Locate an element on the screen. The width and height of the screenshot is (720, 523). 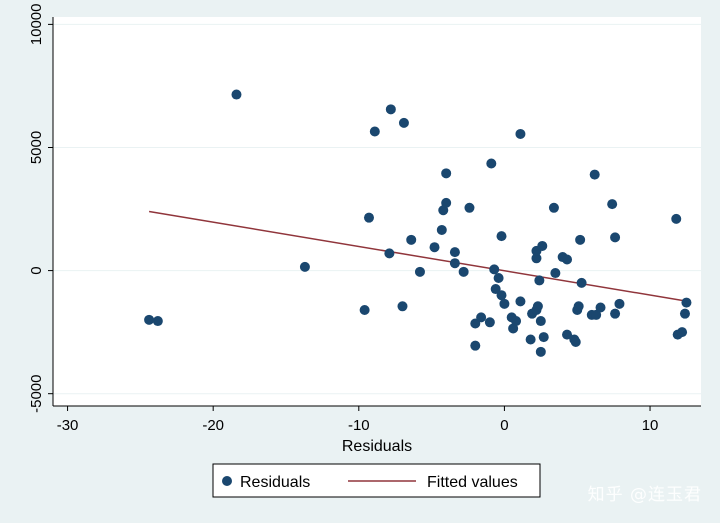
legend-fitted-label: Fitted values is located at coordinates (472, 482).